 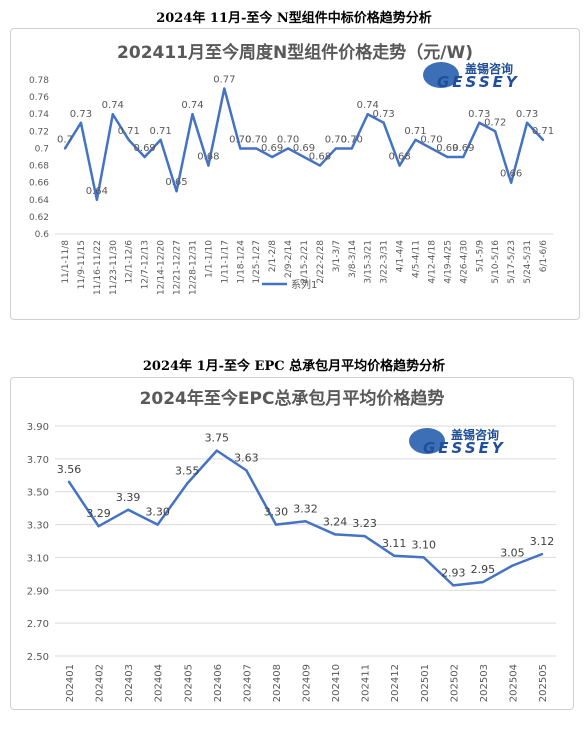 What do you see at coordinates (475, 434) in the screenshot?
I see `logo-cn-text: 盖锡咨询` at bounding box center [475, 434].